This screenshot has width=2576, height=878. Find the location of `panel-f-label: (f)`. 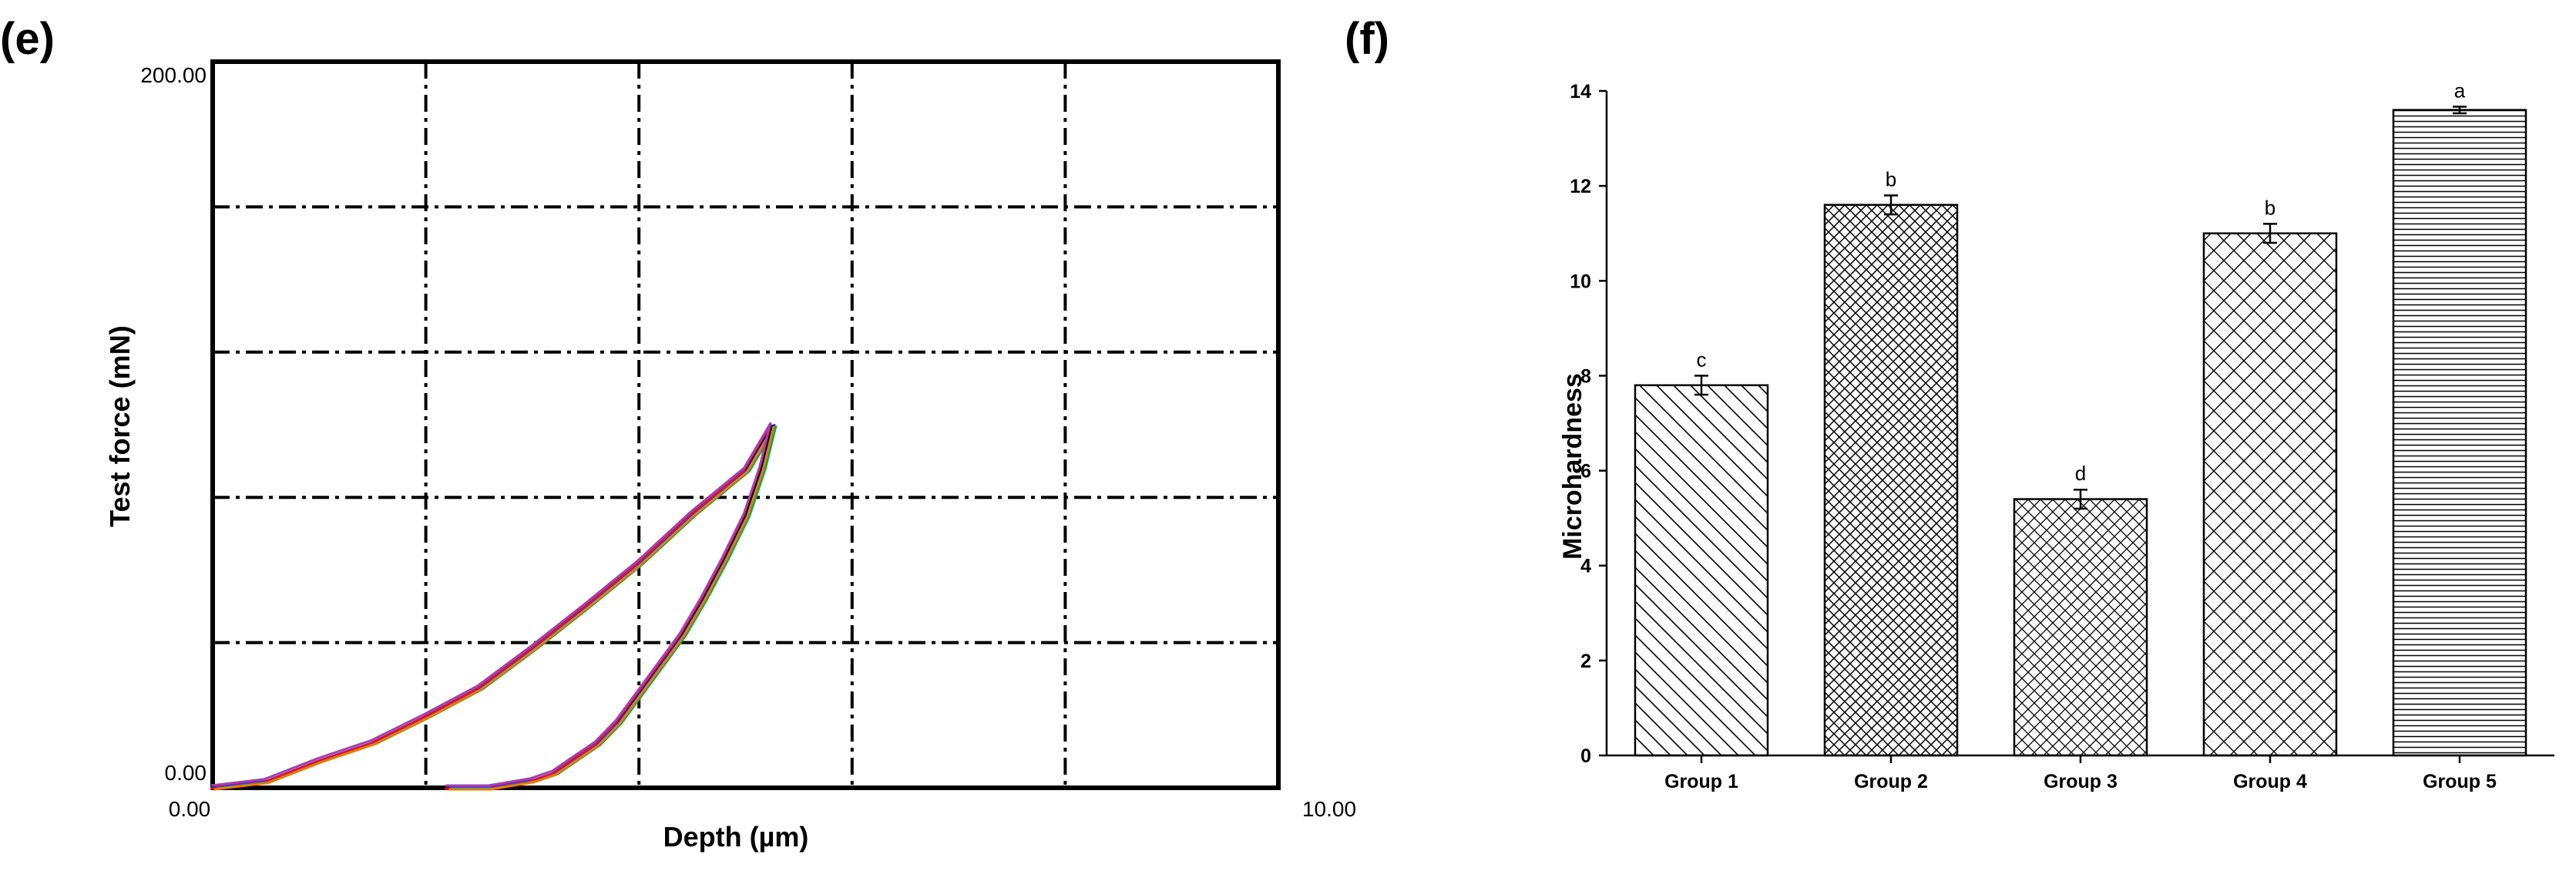

panel-f-label: (f) is located at coordinates (1367, 39).